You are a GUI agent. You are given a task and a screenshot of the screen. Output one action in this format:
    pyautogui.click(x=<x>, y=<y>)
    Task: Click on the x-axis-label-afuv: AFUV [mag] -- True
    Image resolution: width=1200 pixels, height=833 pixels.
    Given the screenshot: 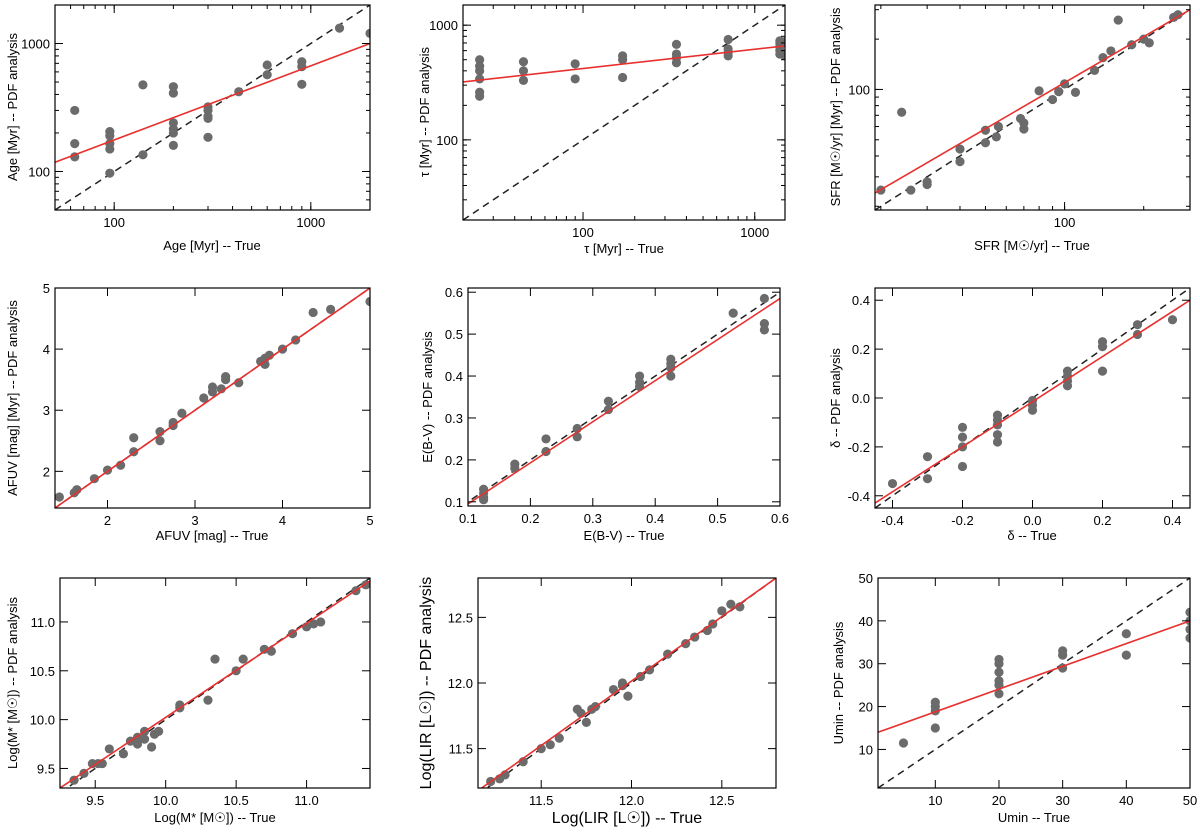 What is the action you would take?
    pyautogui.click(x=212, y=535)
    